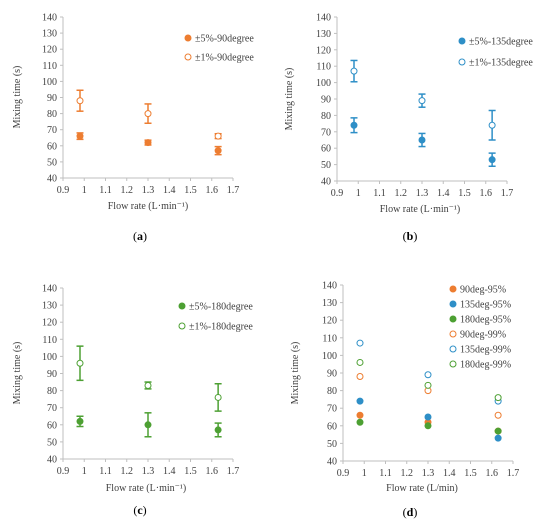 This screenshot has width=550, height=527. Describe the element at coordinates (410, 236) in the screenshot. I see `panel-label: (b)` at that location.